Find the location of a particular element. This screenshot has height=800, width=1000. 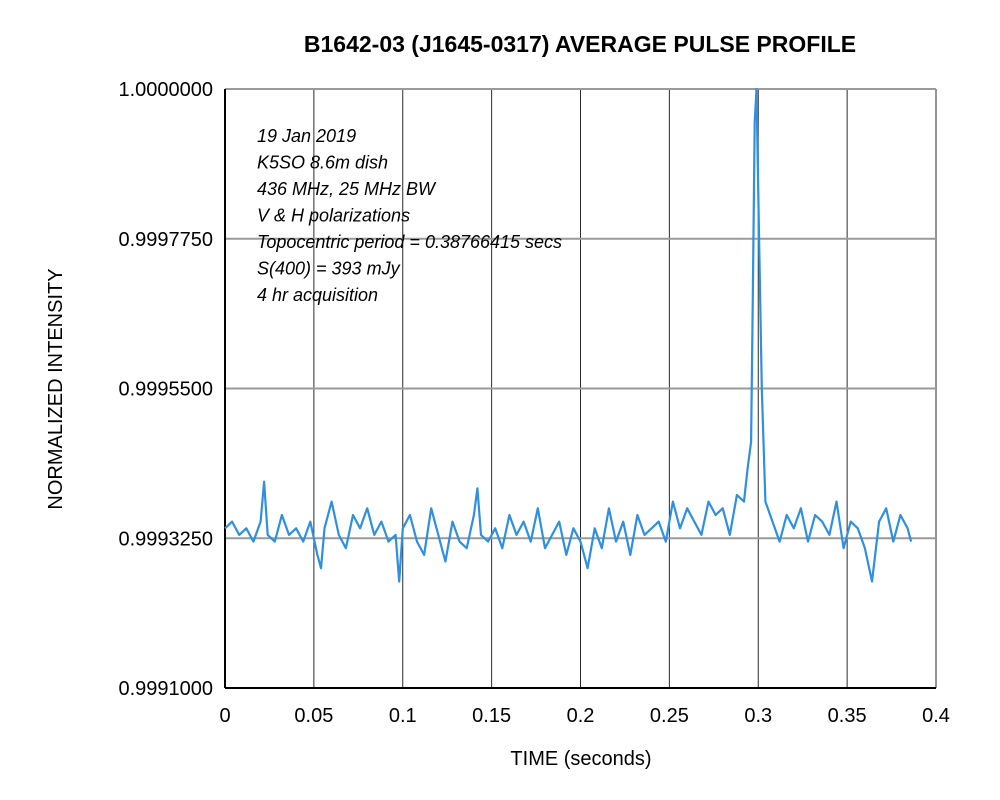

y-tick-label: 1.0000000 is located at coordinates (165, 90).